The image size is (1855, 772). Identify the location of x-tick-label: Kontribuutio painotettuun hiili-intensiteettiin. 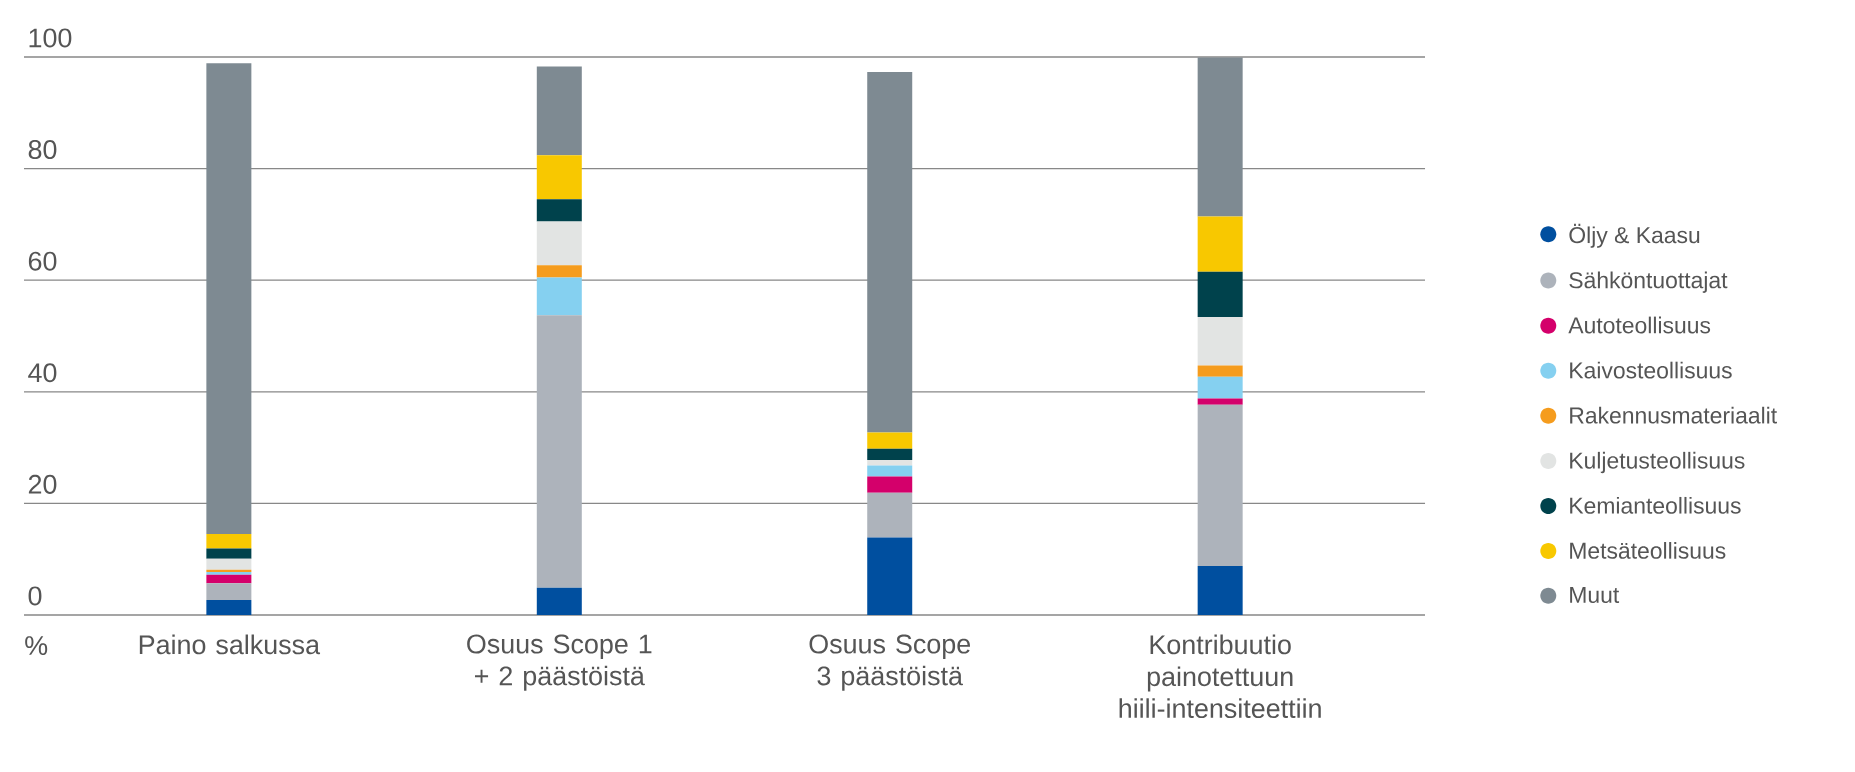
(1220, 676).